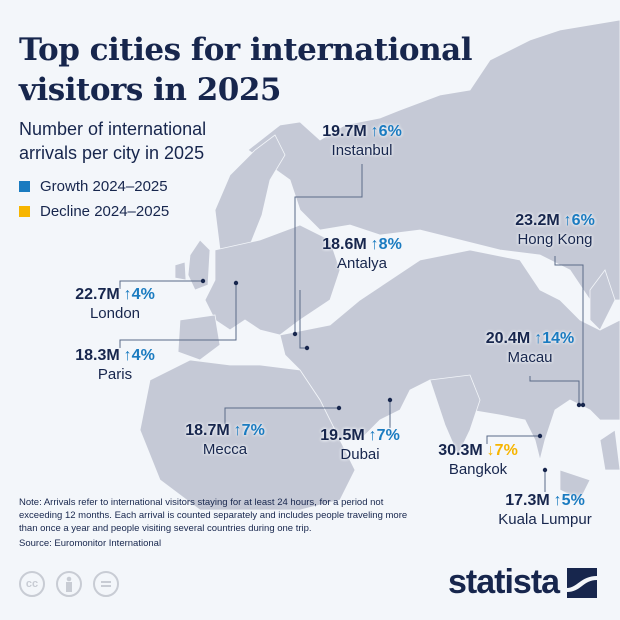 The height and width of the screenshot is (620, 620). Describe the element at coordinates (115, 374) in the screenshot. I see `city-name: Paris` at that location.